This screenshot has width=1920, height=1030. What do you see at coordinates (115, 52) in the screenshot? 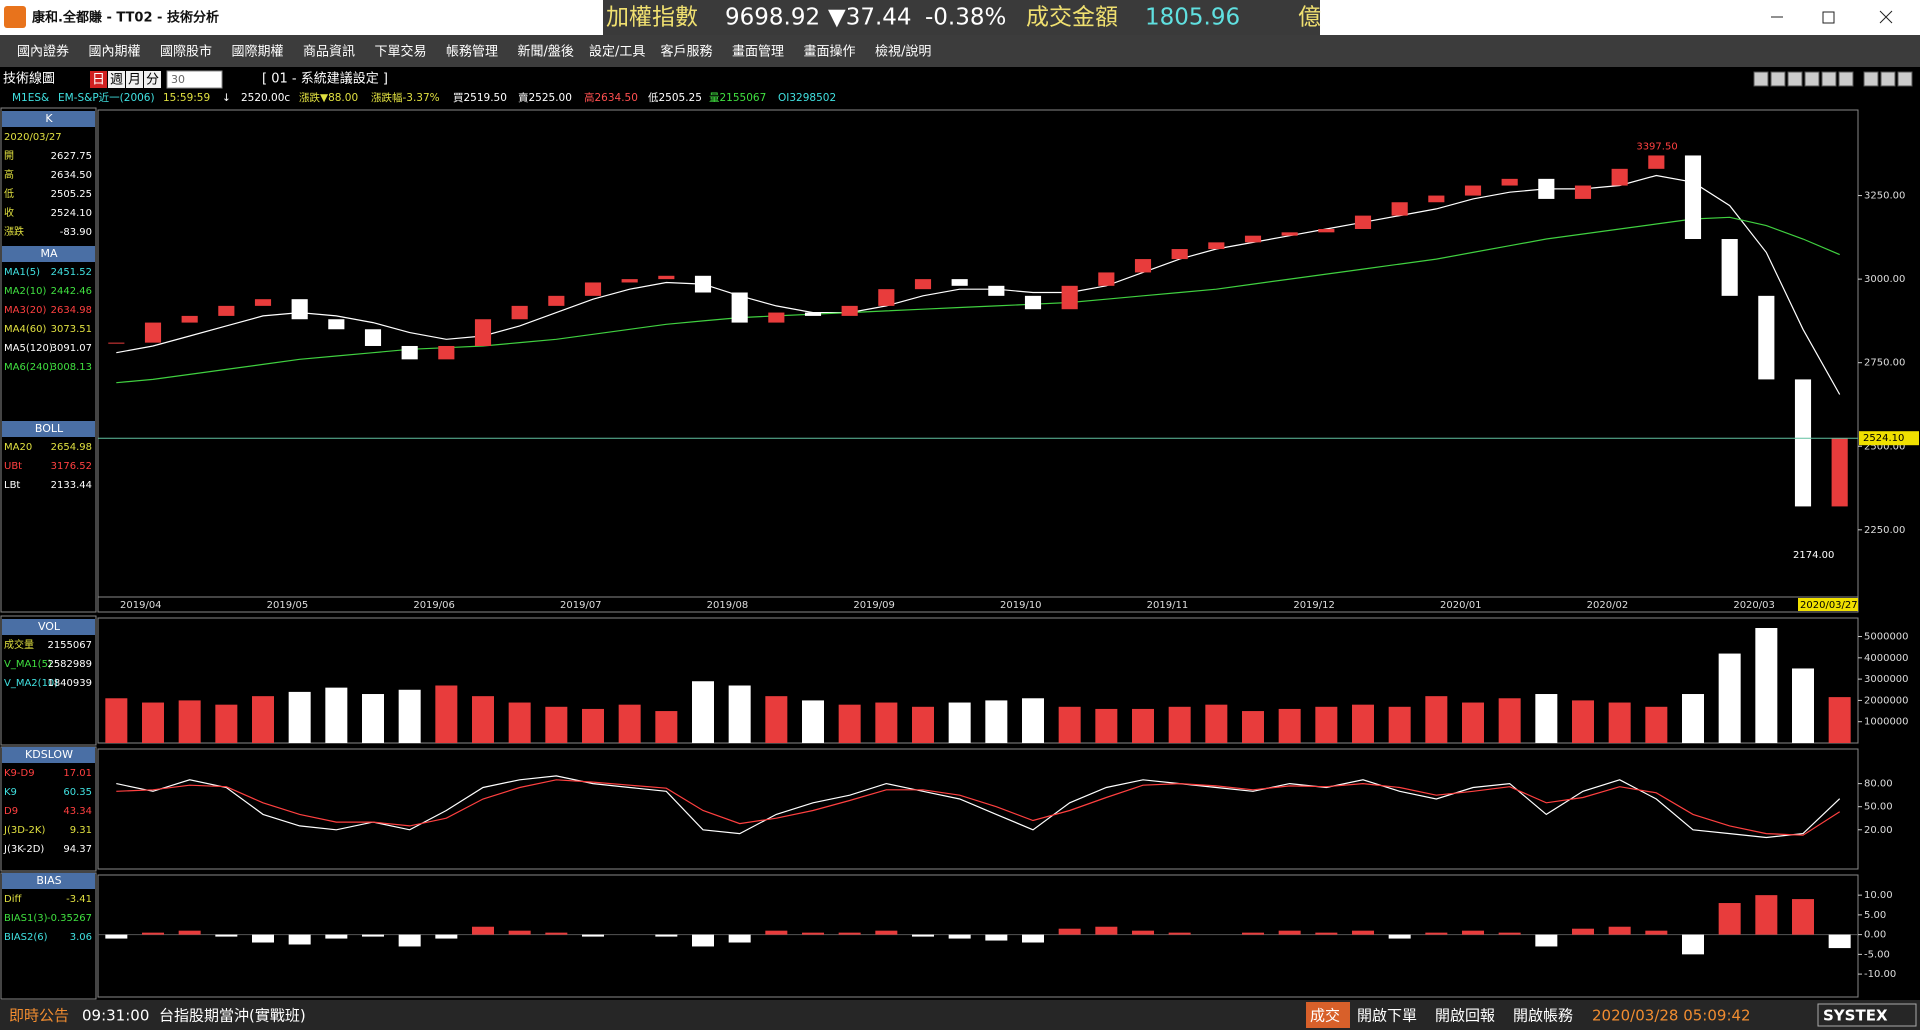
I see `menu-item: 國內期權` at bounding box center [115, 52].